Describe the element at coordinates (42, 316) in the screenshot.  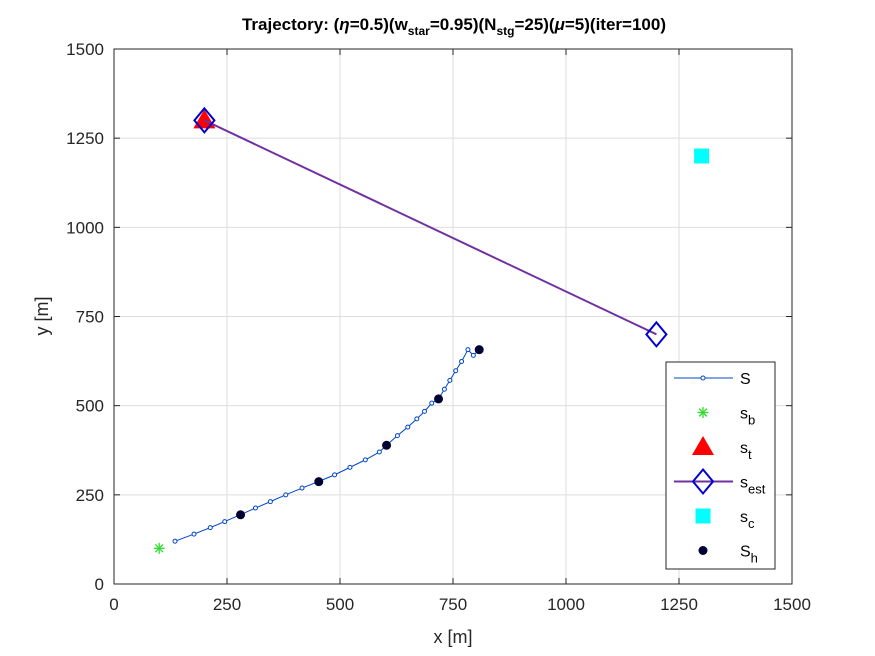
I see `y-axis-label: y [m]` at that location.